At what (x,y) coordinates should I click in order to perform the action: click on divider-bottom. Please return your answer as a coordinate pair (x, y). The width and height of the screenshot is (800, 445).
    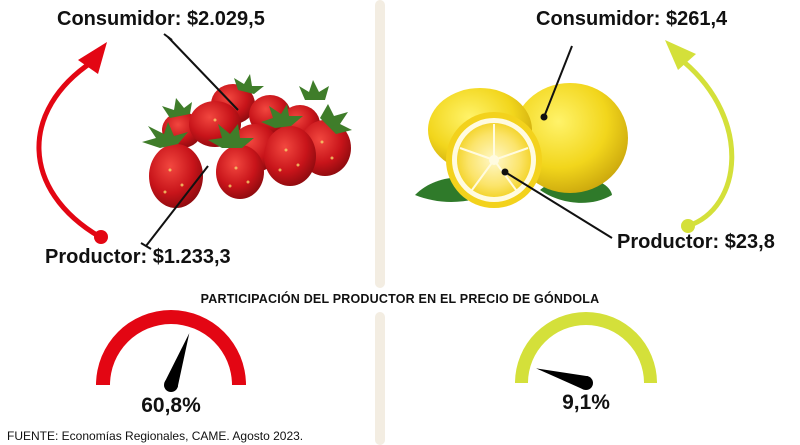
    Looking at the image, I should click on (380, 378).